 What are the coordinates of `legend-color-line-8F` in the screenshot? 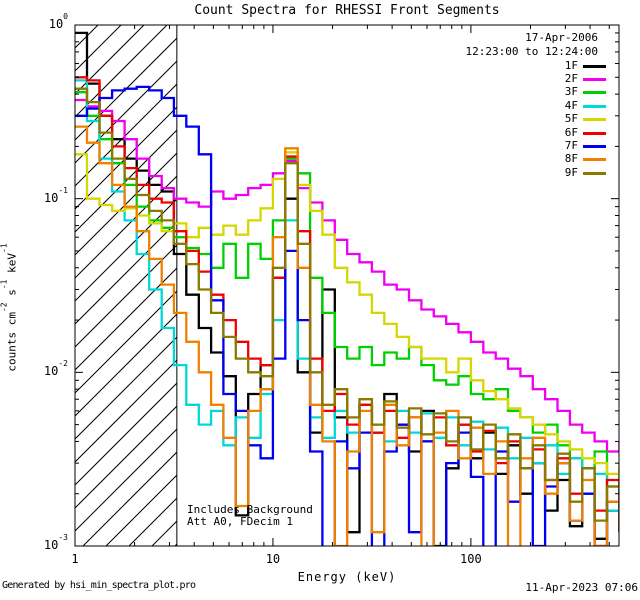 It's located at (594, 160).